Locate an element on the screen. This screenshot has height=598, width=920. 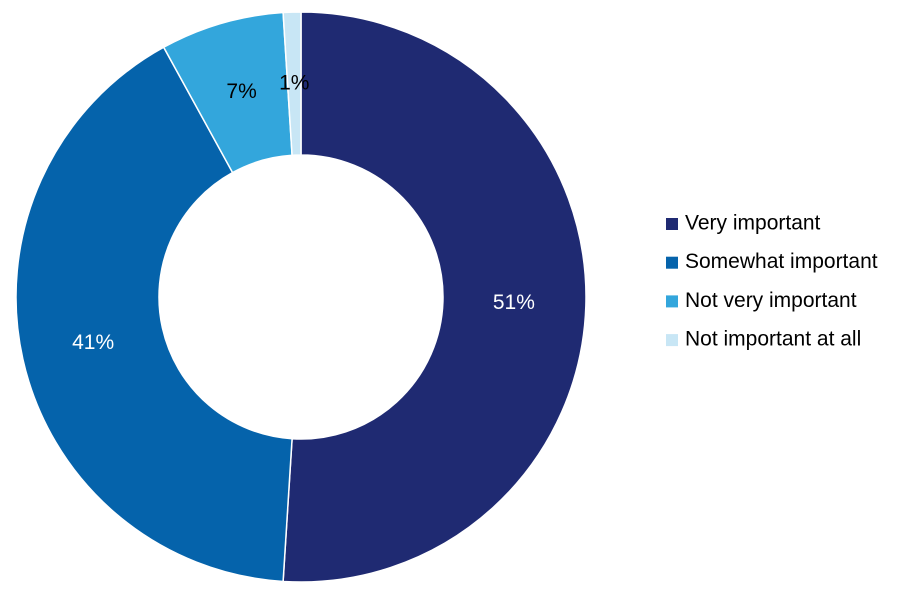
data-label: 1% is located at coordinates (294, 83).